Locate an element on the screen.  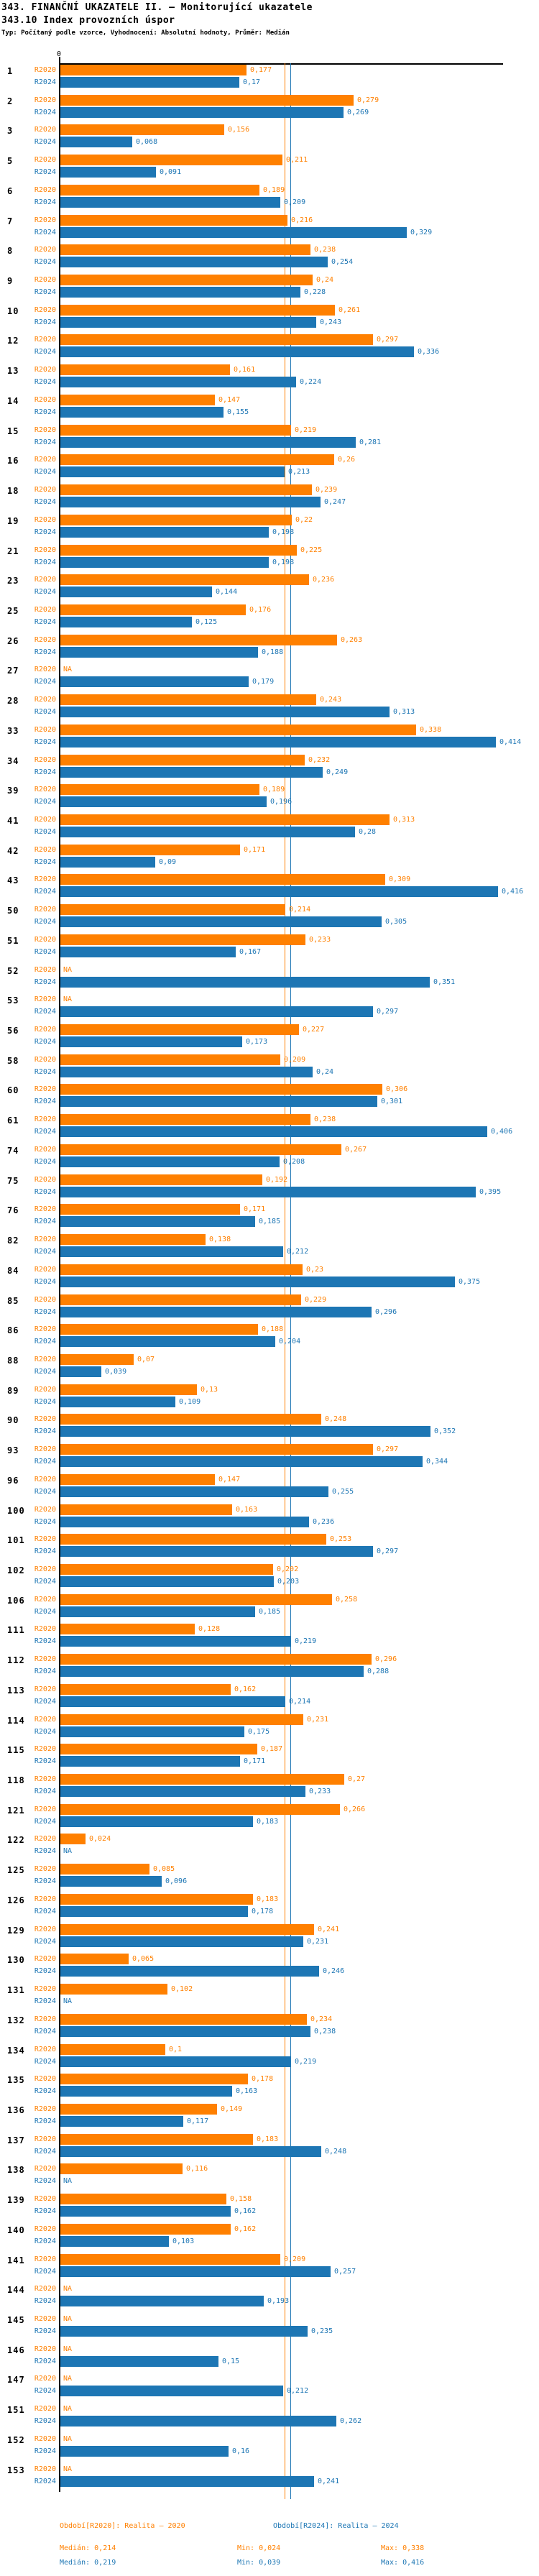
entity-id-label: 25 is located at coordinates (13, 610).